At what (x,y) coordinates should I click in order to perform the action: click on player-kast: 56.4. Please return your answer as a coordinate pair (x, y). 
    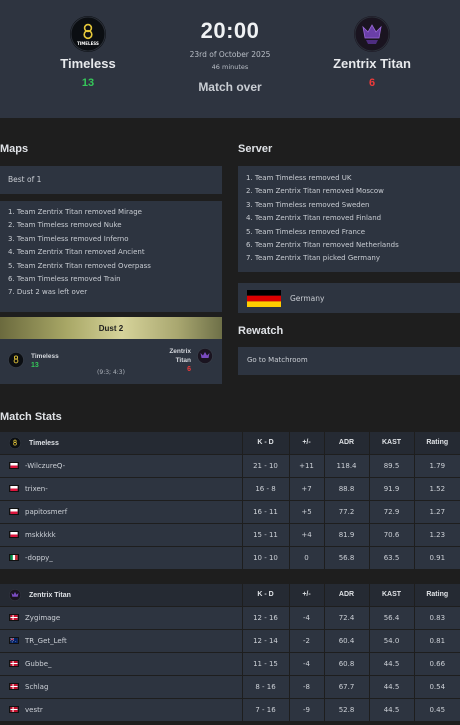
    Looking at the image, I should click on (391, 618).